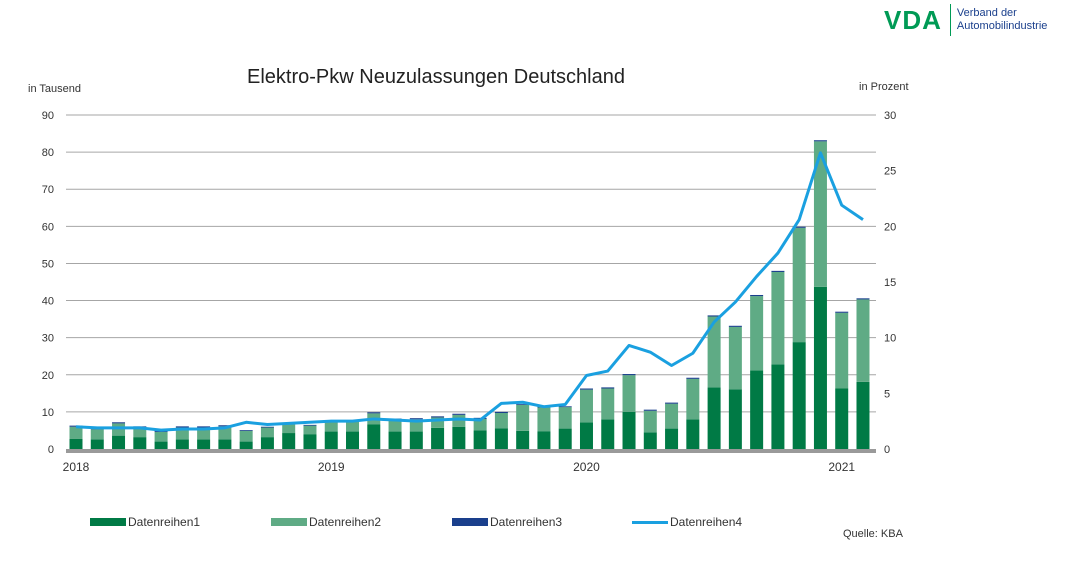 The image size is (1084, 563). What do you see at coordinates (48, 413) in the screenshot?
I see `y-tick-label: 10` at bounding box center [48, 413].